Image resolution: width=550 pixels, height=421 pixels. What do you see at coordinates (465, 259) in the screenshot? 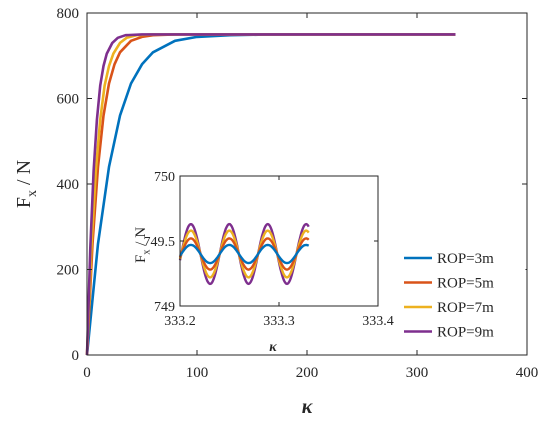
I see `legend-label-1: ROP=3m` at bounding box center [465, 259].